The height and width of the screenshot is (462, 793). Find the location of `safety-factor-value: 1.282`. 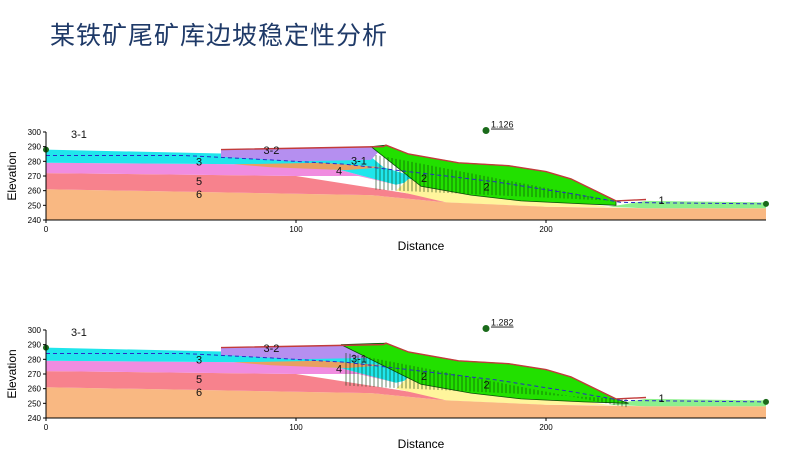

safety-factor-value: 1.282 is located at coordinates (502, 323).